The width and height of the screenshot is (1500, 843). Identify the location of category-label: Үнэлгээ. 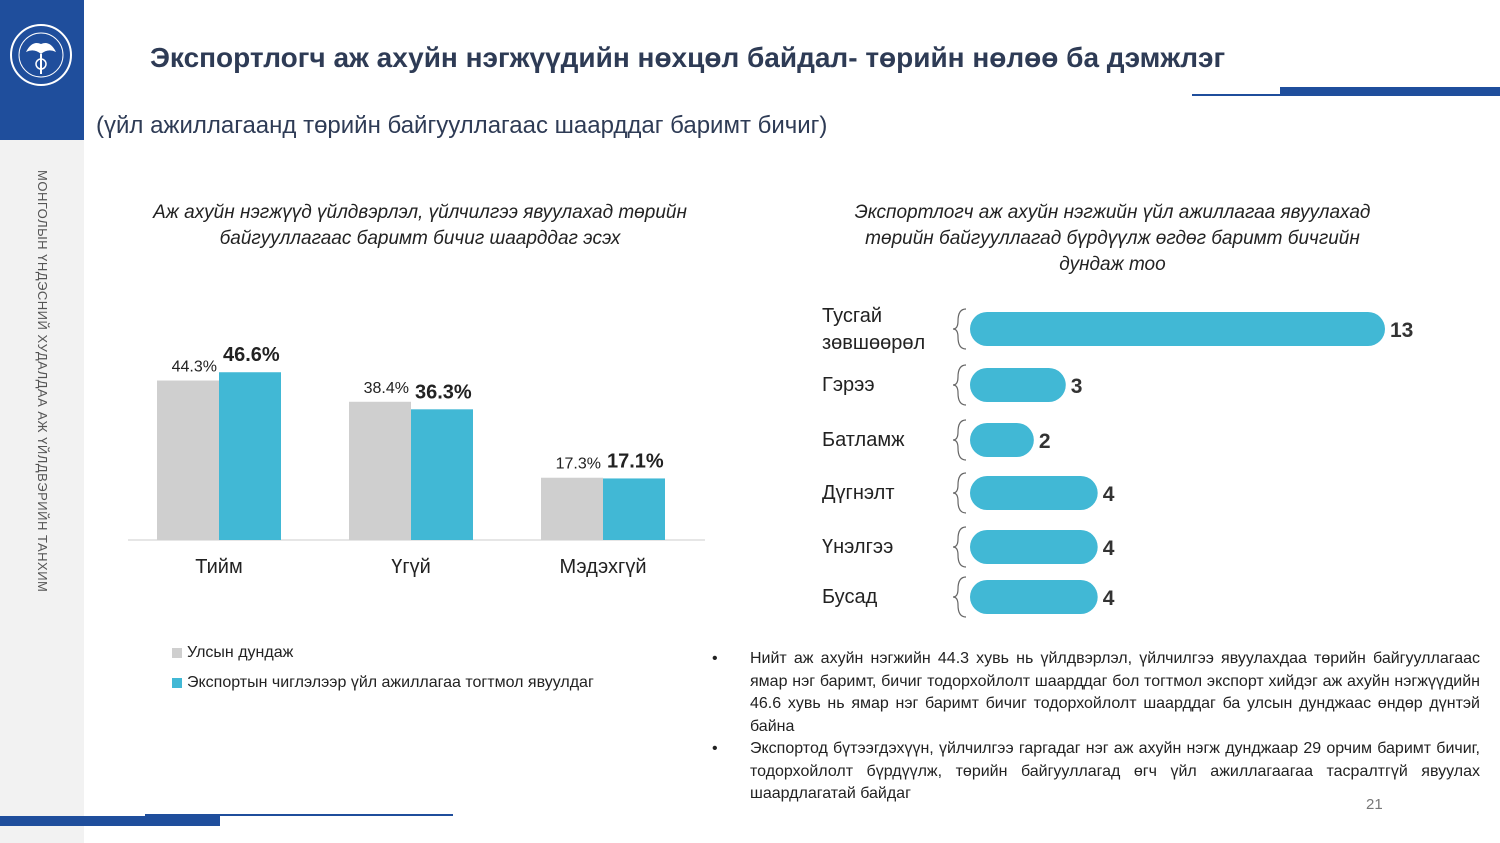
(857, 547).